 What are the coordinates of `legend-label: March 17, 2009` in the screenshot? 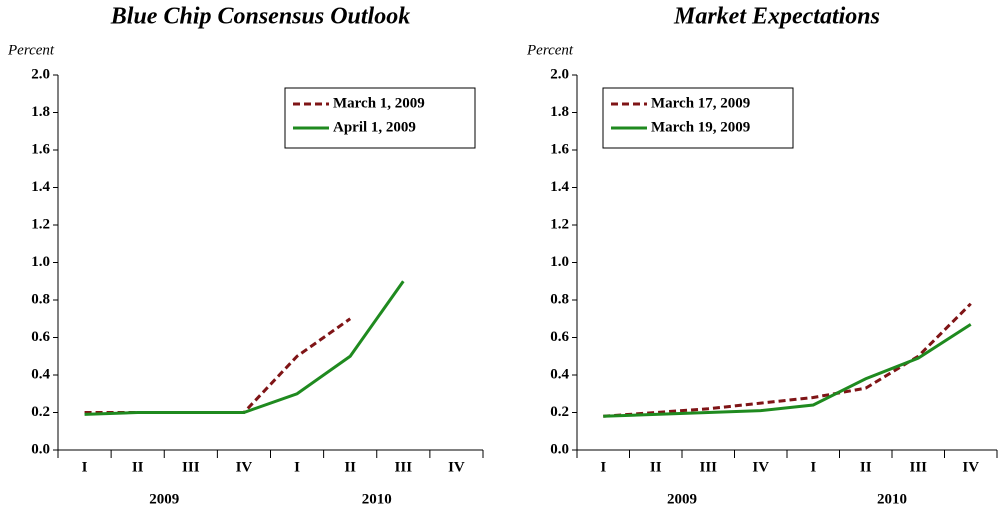 It's located at (700, 103).